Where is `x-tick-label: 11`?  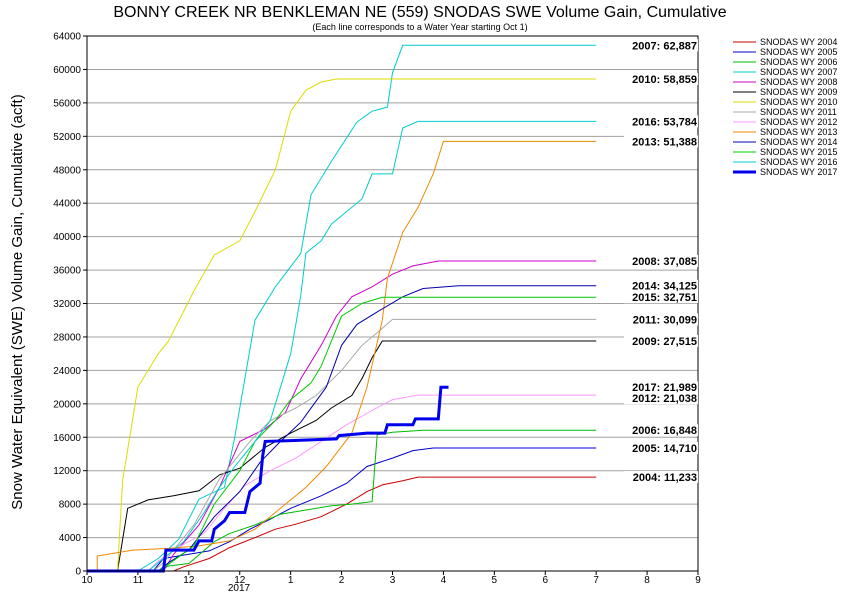
x-tick-label: 11 is located at coordinates (138, 580).